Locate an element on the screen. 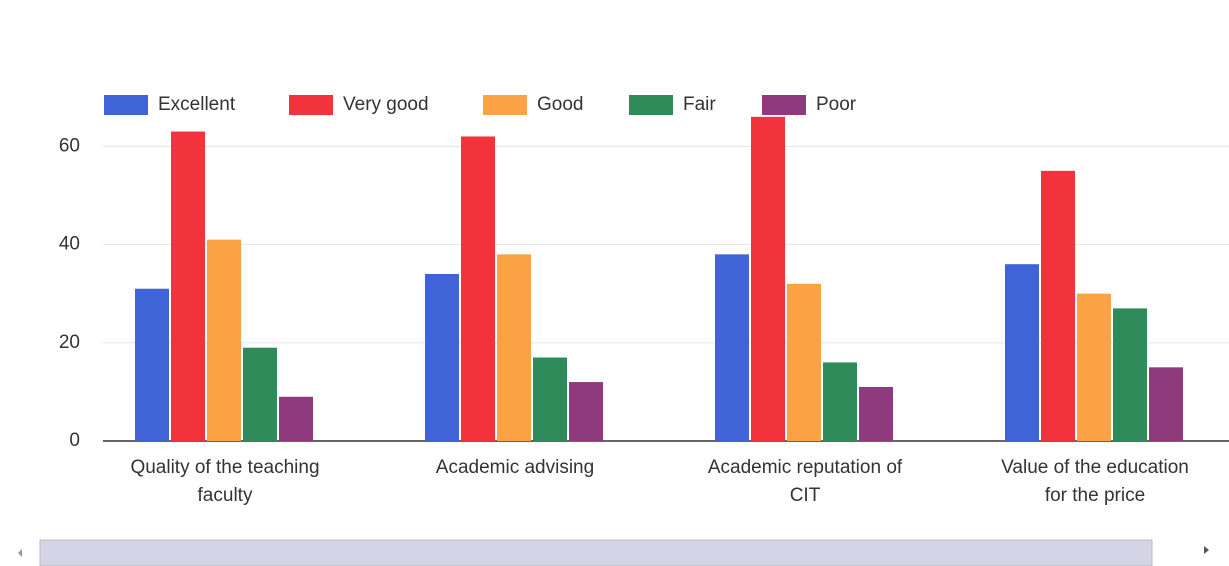  scroll-right is located at coordinates (1206, 550).